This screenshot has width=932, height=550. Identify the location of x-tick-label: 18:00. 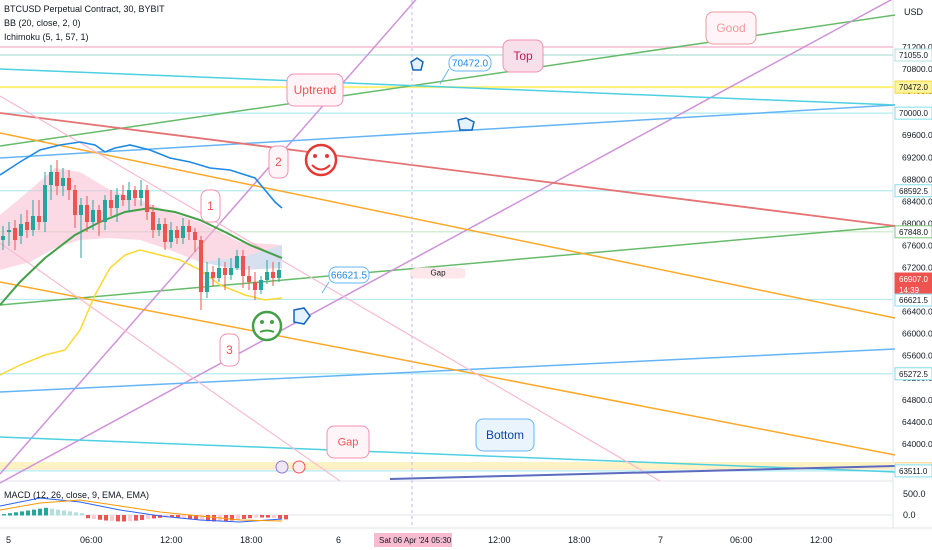
(579, 540).